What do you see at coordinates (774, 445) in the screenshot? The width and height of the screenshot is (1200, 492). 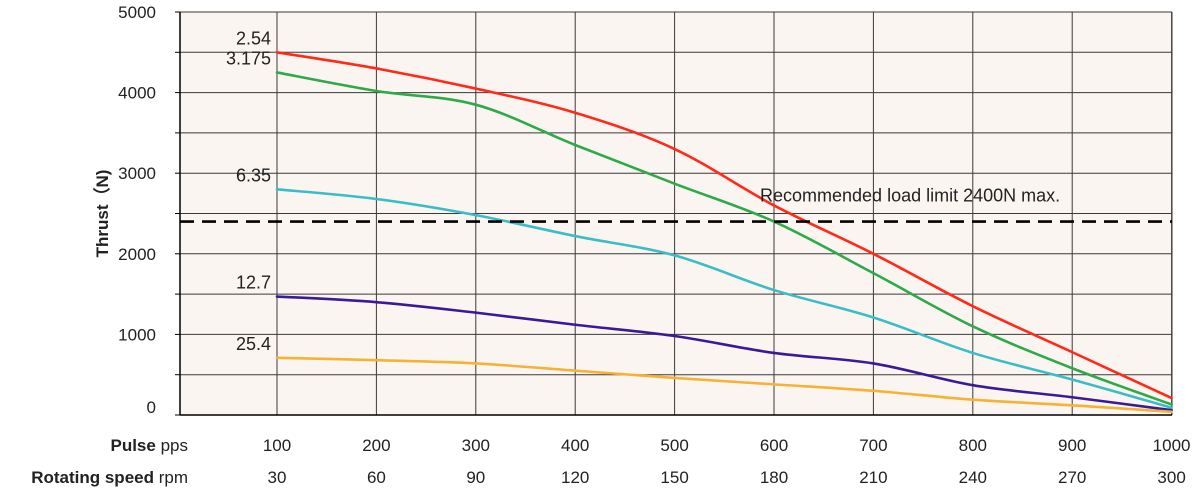 I see `x-tick-label: 600` at bounding box center [774, 445].